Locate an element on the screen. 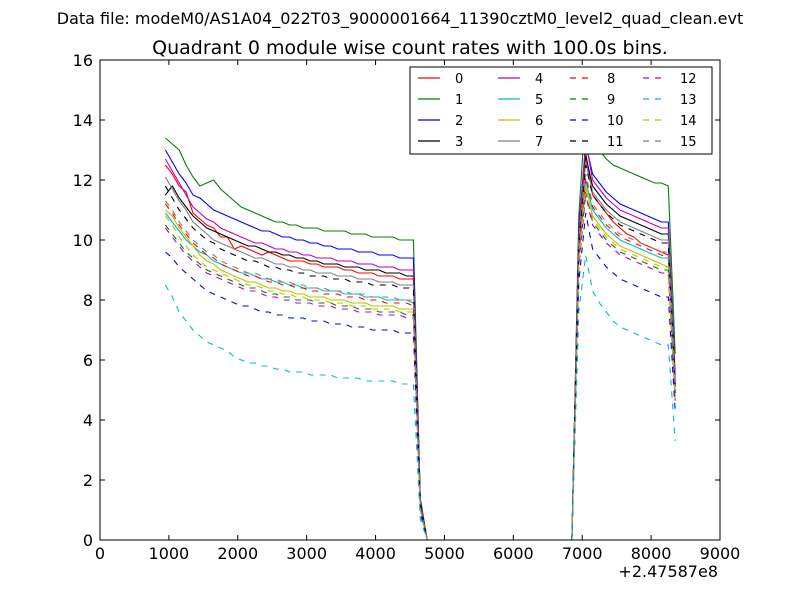  y-tick-label-12: 12 is located at coordinates (83, 180).